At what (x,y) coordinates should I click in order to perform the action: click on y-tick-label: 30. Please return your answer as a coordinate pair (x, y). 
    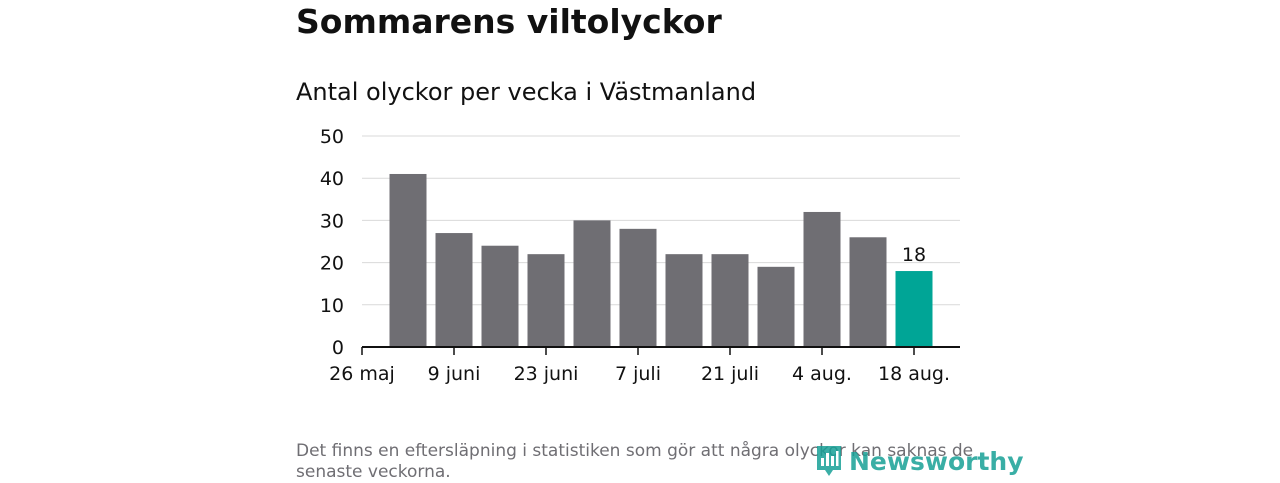
    Looking at the image, I should click on (332, 221).